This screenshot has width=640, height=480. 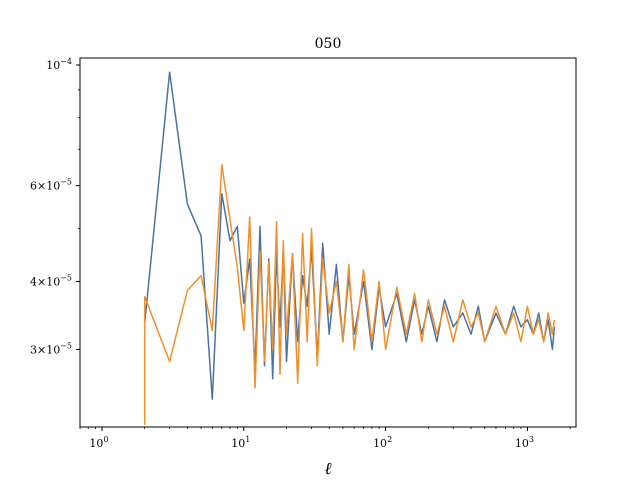 I want to click on x-axis-label: ℓ, so click(x=327, y=469).